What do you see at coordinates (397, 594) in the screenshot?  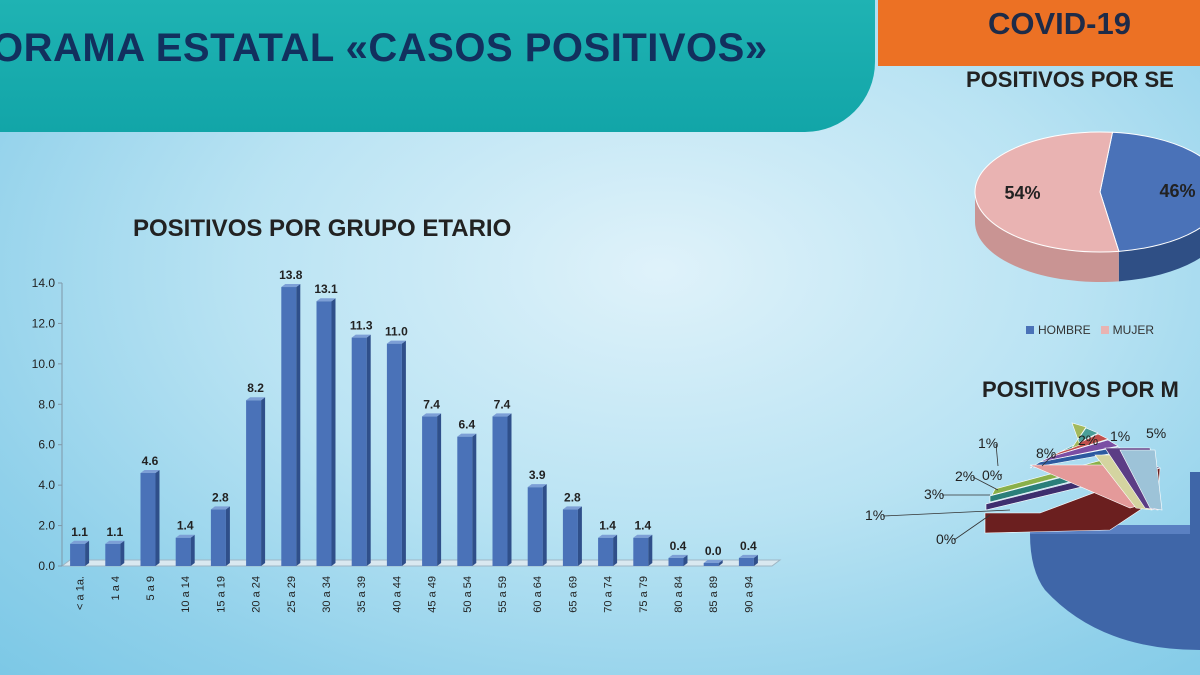 I see `x-tick-label: 40 a 44` at bounding box center [397, 594].